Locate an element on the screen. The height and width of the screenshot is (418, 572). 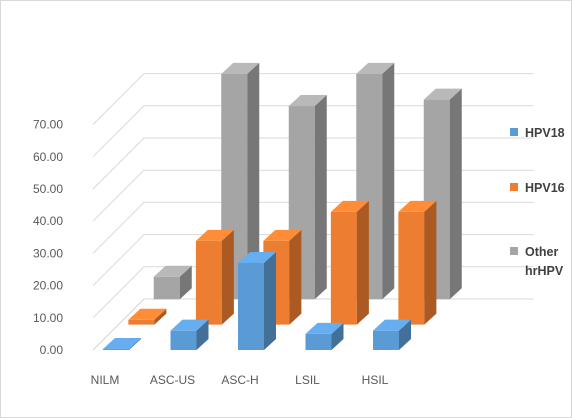
legend-label: hrHPV is located at coordinates (544, 271).